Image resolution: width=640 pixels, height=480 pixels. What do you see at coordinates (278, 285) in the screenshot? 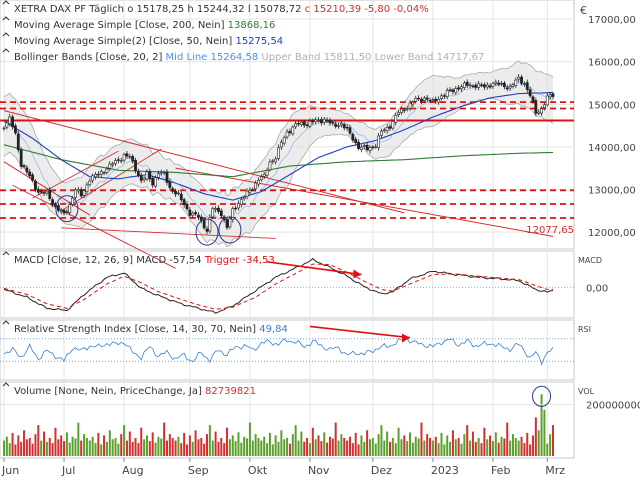
I see `macd-line` at bounding box center [278, 285].